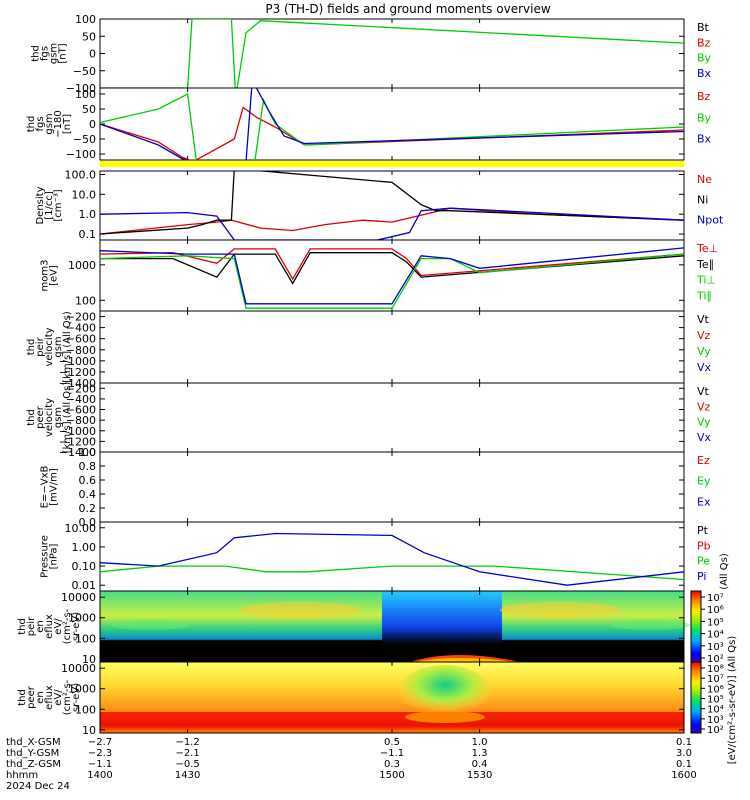  I want to click on y-tick-label: 100.0, so click(81, 174).